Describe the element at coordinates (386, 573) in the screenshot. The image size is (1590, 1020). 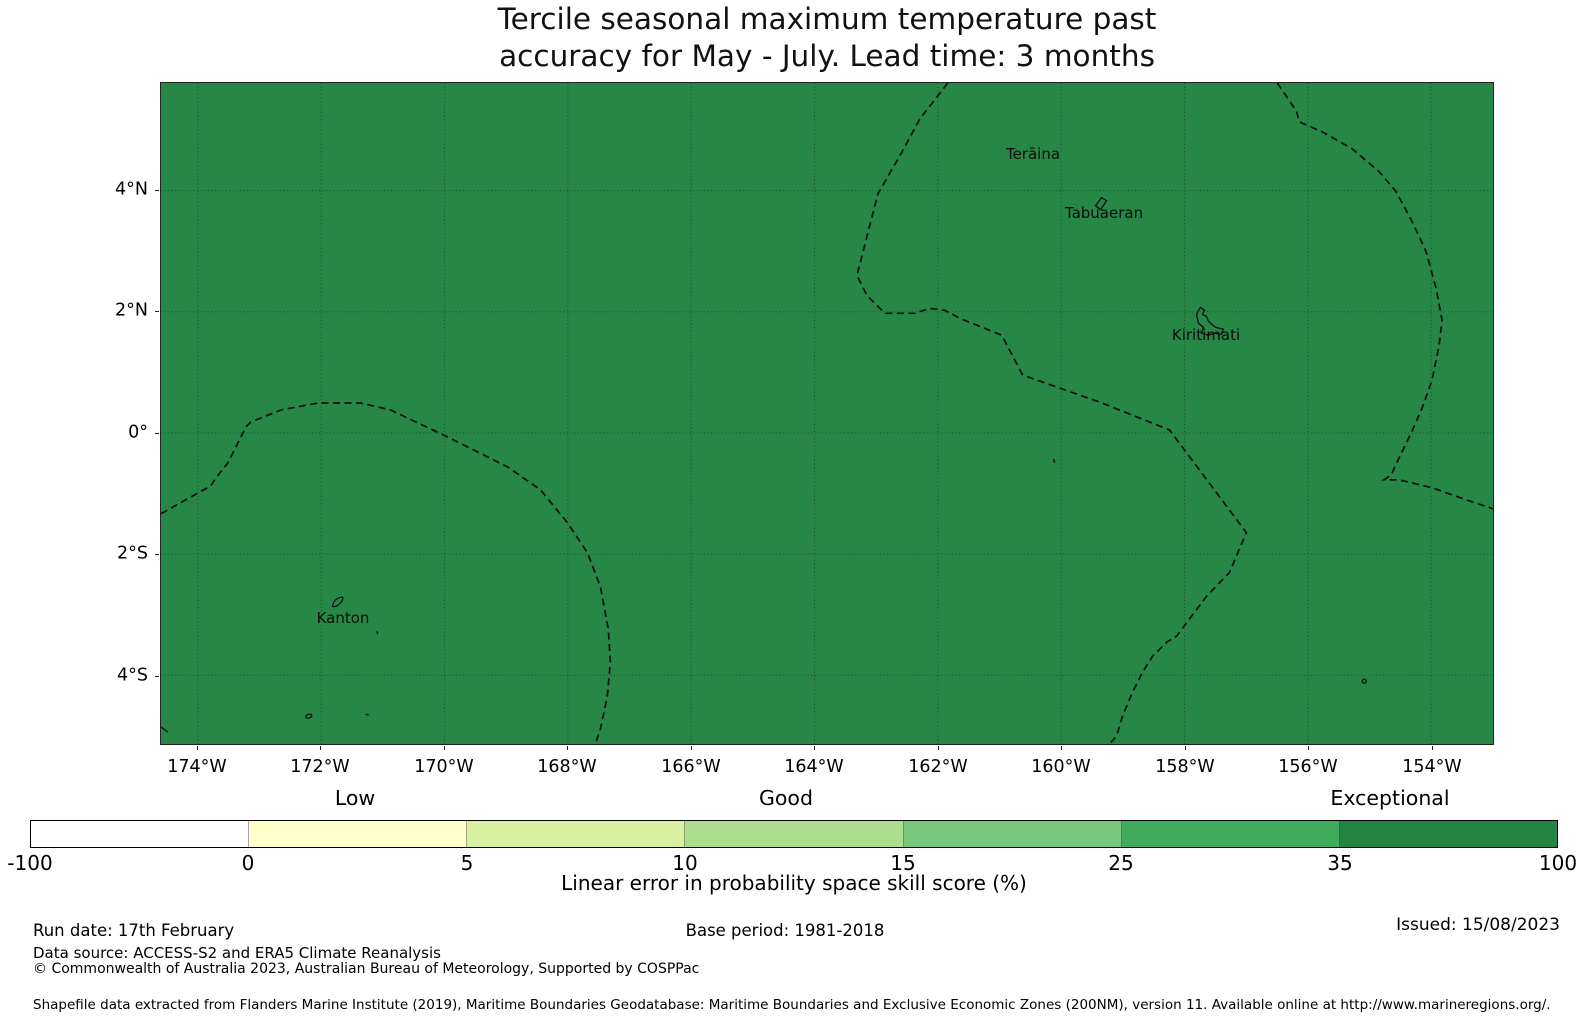
I see `eez-boundary-contour-west` at that location.